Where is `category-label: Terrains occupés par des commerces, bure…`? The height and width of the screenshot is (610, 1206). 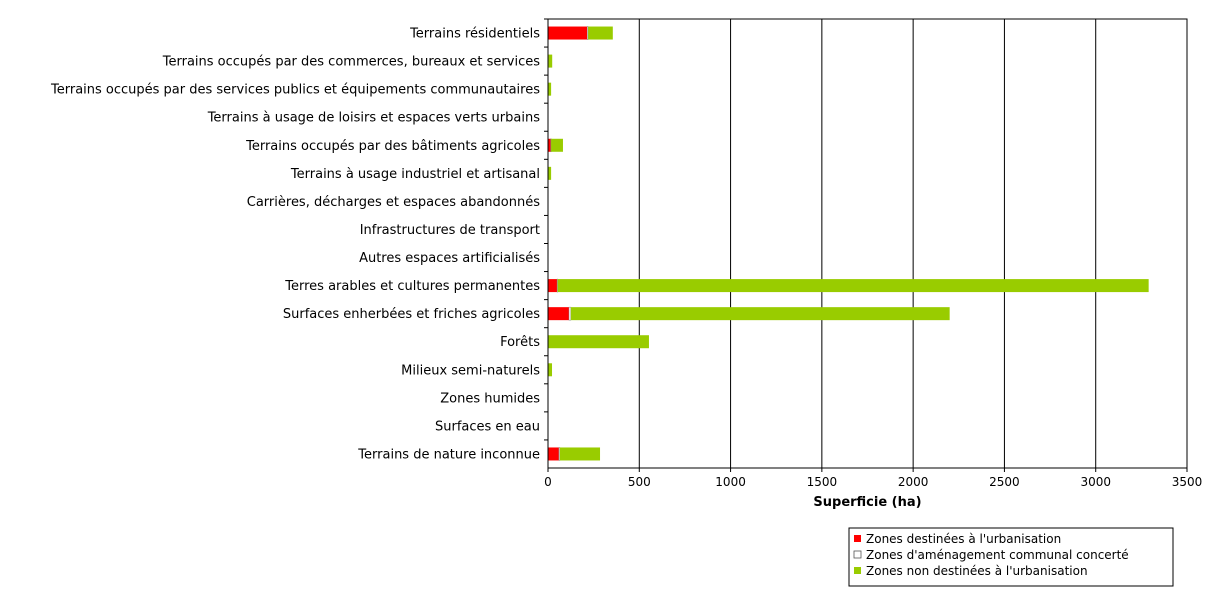 category-label: Terrains occupés par des commerces, bure… is located at coordinates (351, 62).